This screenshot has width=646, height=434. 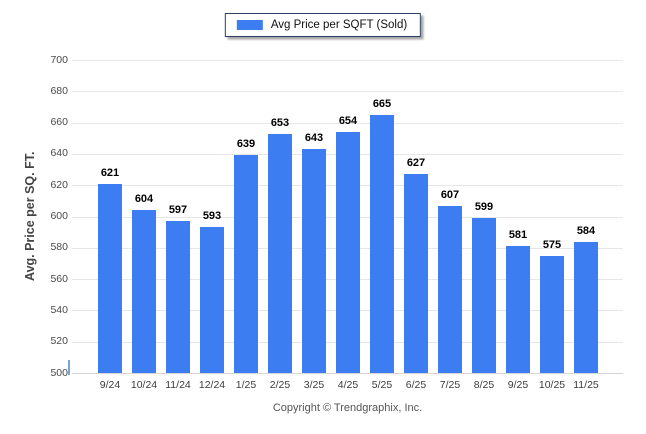 What do you see at coordinates (552, 385) in the screenshot?
I see `x-axis-tick-label: 10/25` at bounding box center [552, 385].